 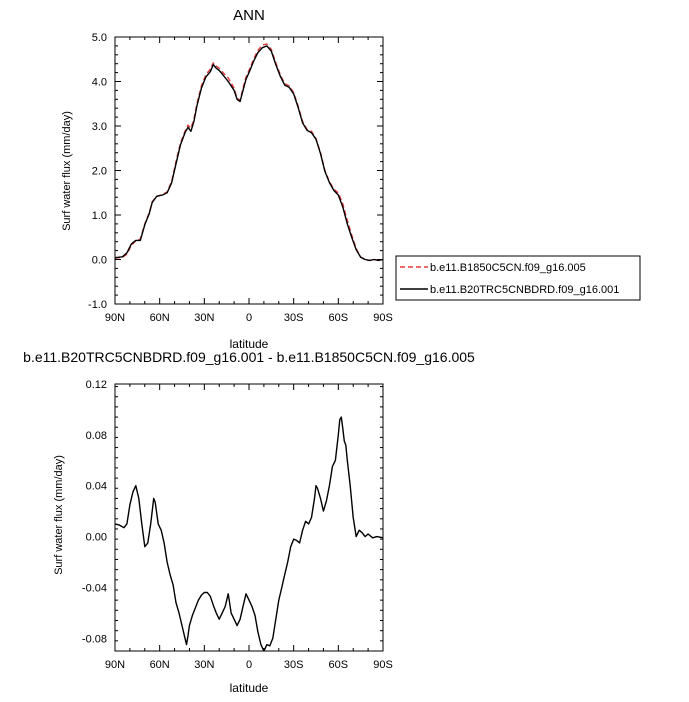 I want to click on top-chart-y-tick-label: 5.0, so click(x=99, y=38).